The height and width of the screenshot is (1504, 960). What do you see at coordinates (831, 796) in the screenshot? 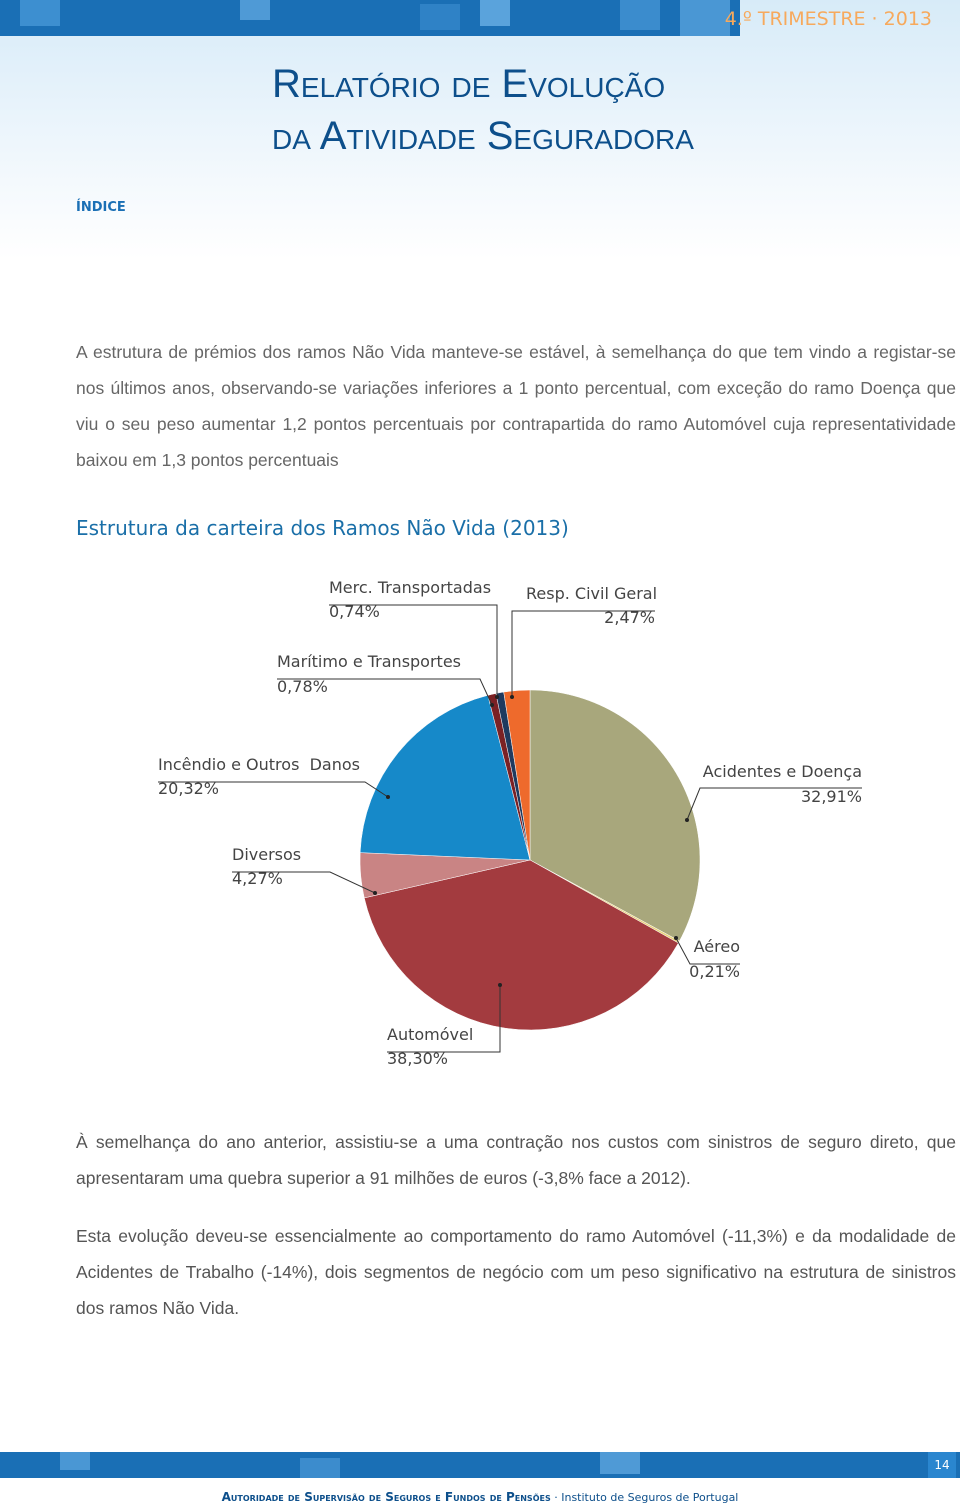
I see `slice-value: 32,91%` at bounding box center [831, 796].